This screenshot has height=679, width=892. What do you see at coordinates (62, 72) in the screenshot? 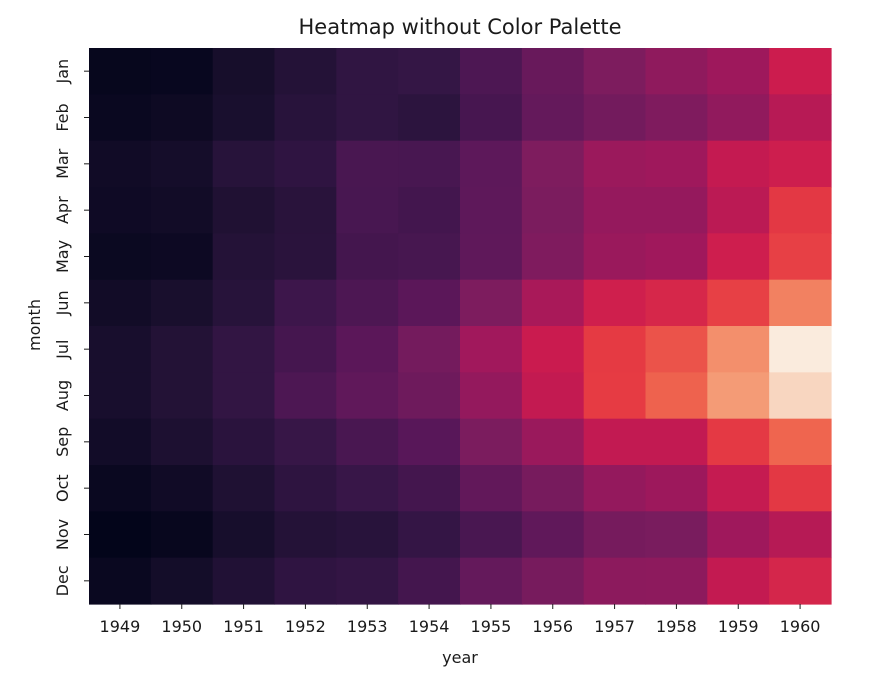
I see `y-tick-label: Jan` at bounding box center [62, 72].